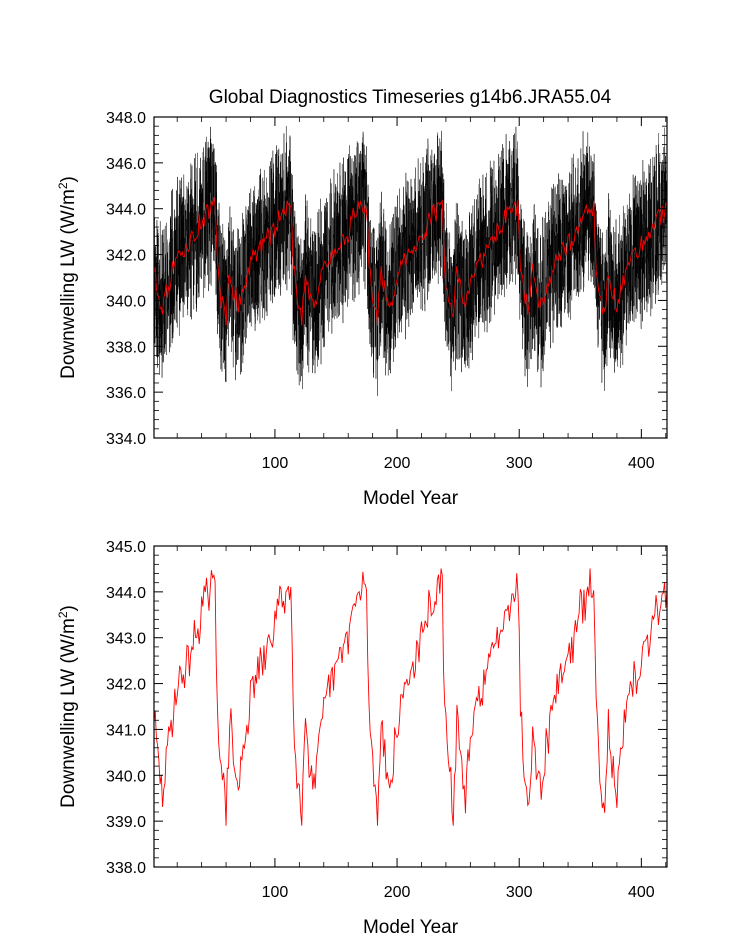 Image resolution: width=733 pixels, height=945 pixels. I want to click on y-tick-label: 341.0, so click(126, 730).